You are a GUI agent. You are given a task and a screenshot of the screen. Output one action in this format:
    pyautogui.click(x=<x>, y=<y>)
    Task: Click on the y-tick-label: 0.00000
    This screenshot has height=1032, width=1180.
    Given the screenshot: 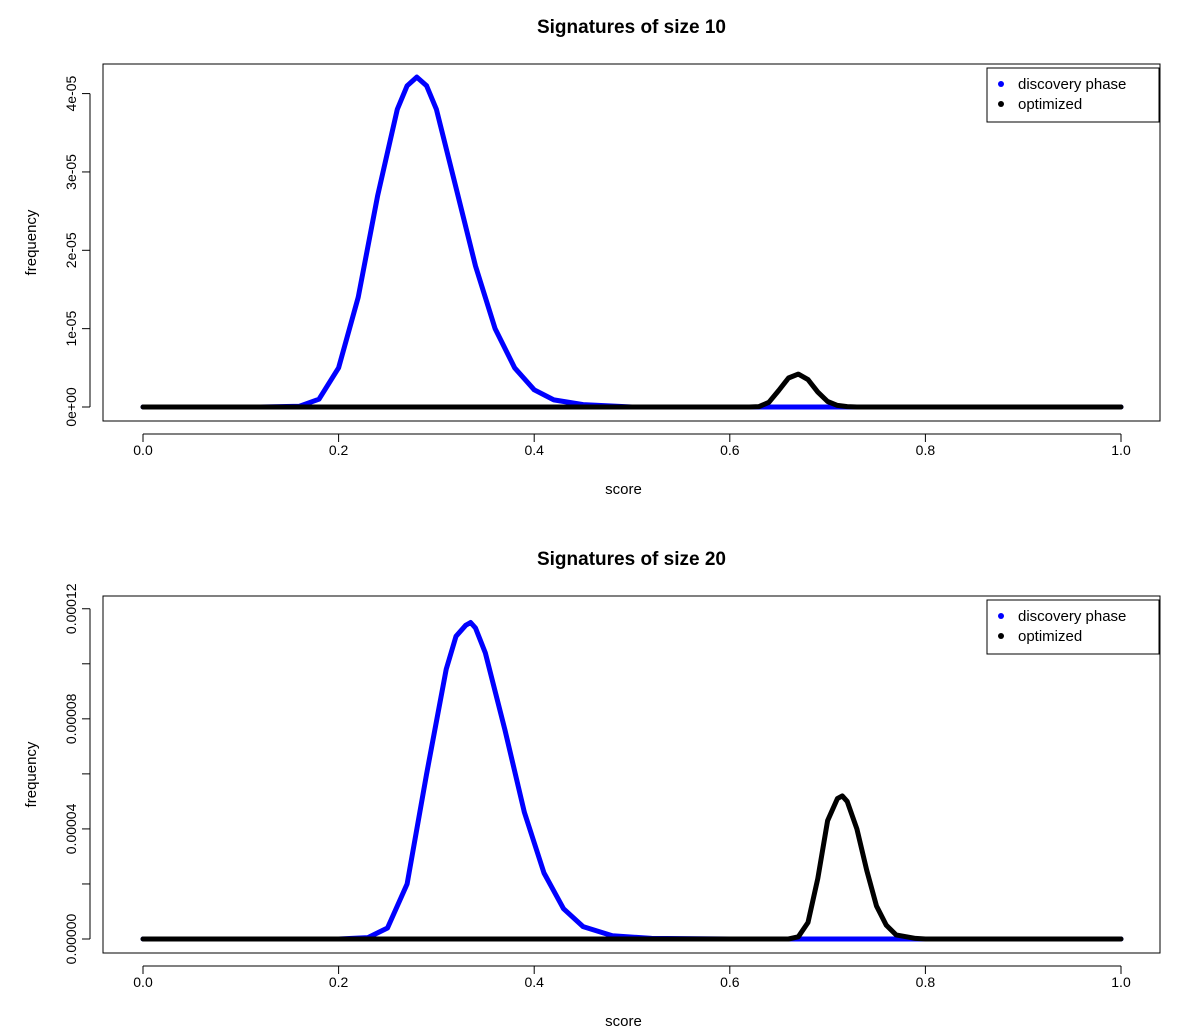 What is the action you would take?
    pyautogui.click(x=71, y=938)
    